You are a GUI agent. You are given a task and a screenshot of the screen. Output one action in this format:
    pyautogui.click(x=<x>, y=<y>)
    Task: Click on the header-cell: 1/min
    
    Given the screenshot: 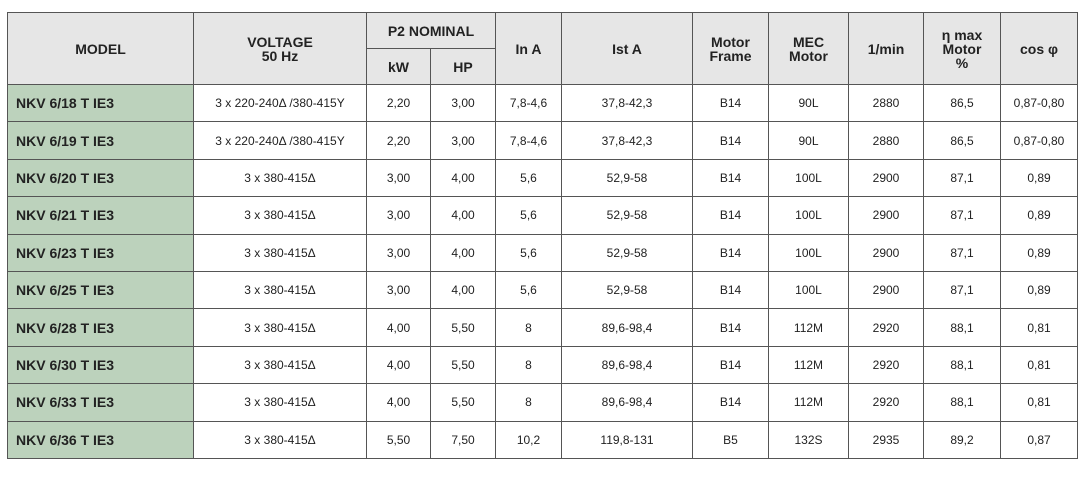 What is the action you would take?
    pyautogui.click(x=886, y=48)
    